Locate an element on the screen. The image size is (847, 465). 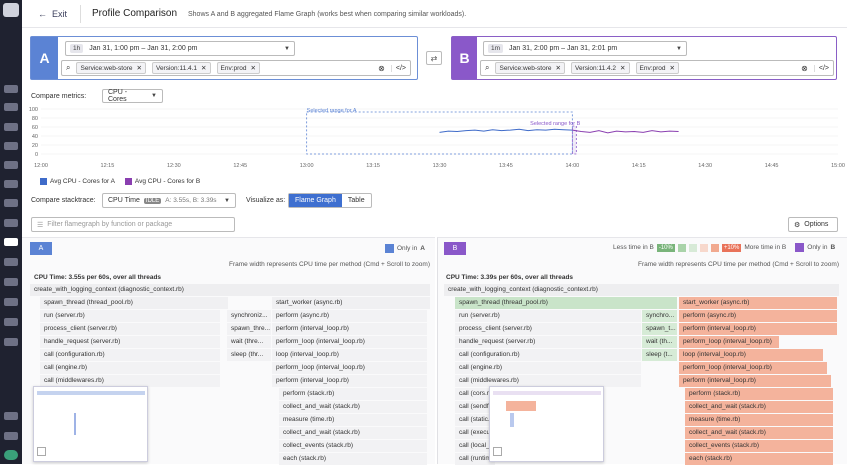
flame-frame-b: loop (interval_loop.rb) is located at coordinates (751, 355).